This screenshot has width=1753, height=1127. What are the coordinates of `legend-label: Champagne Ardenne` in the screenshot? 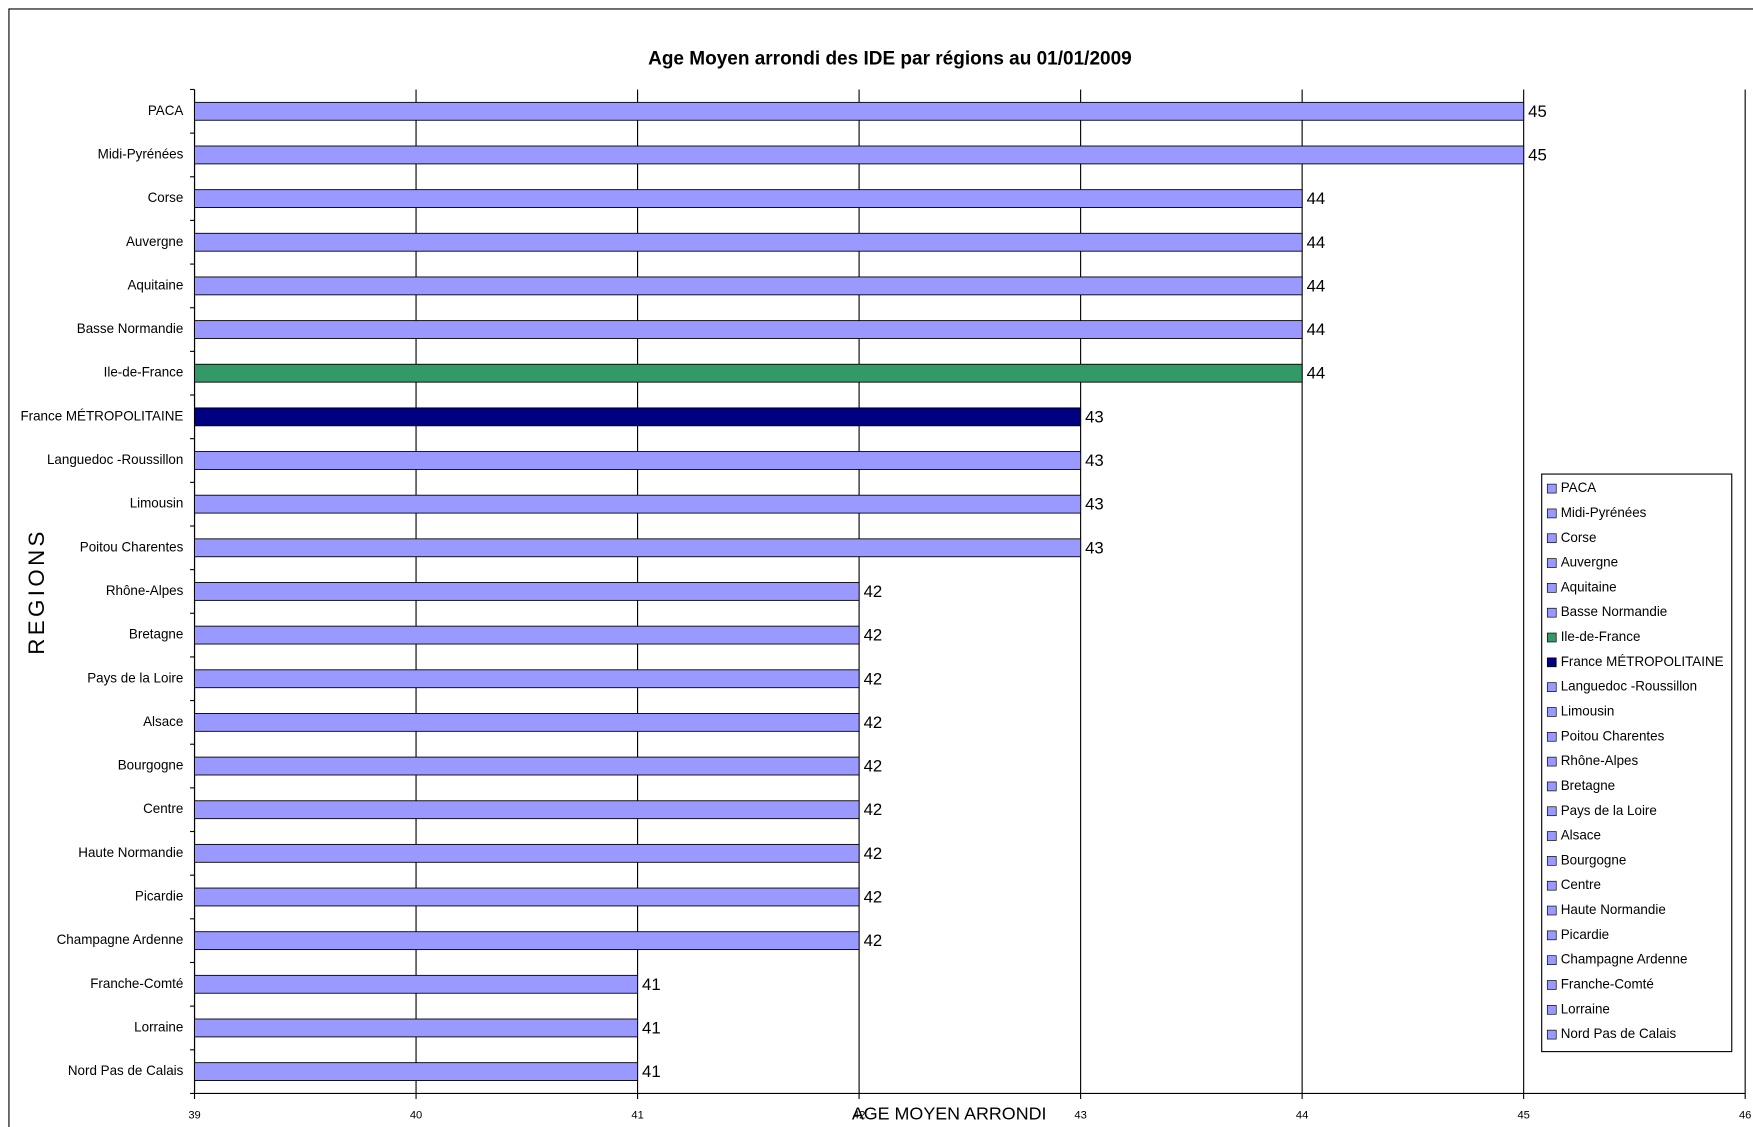 It's located at (1624, 959).